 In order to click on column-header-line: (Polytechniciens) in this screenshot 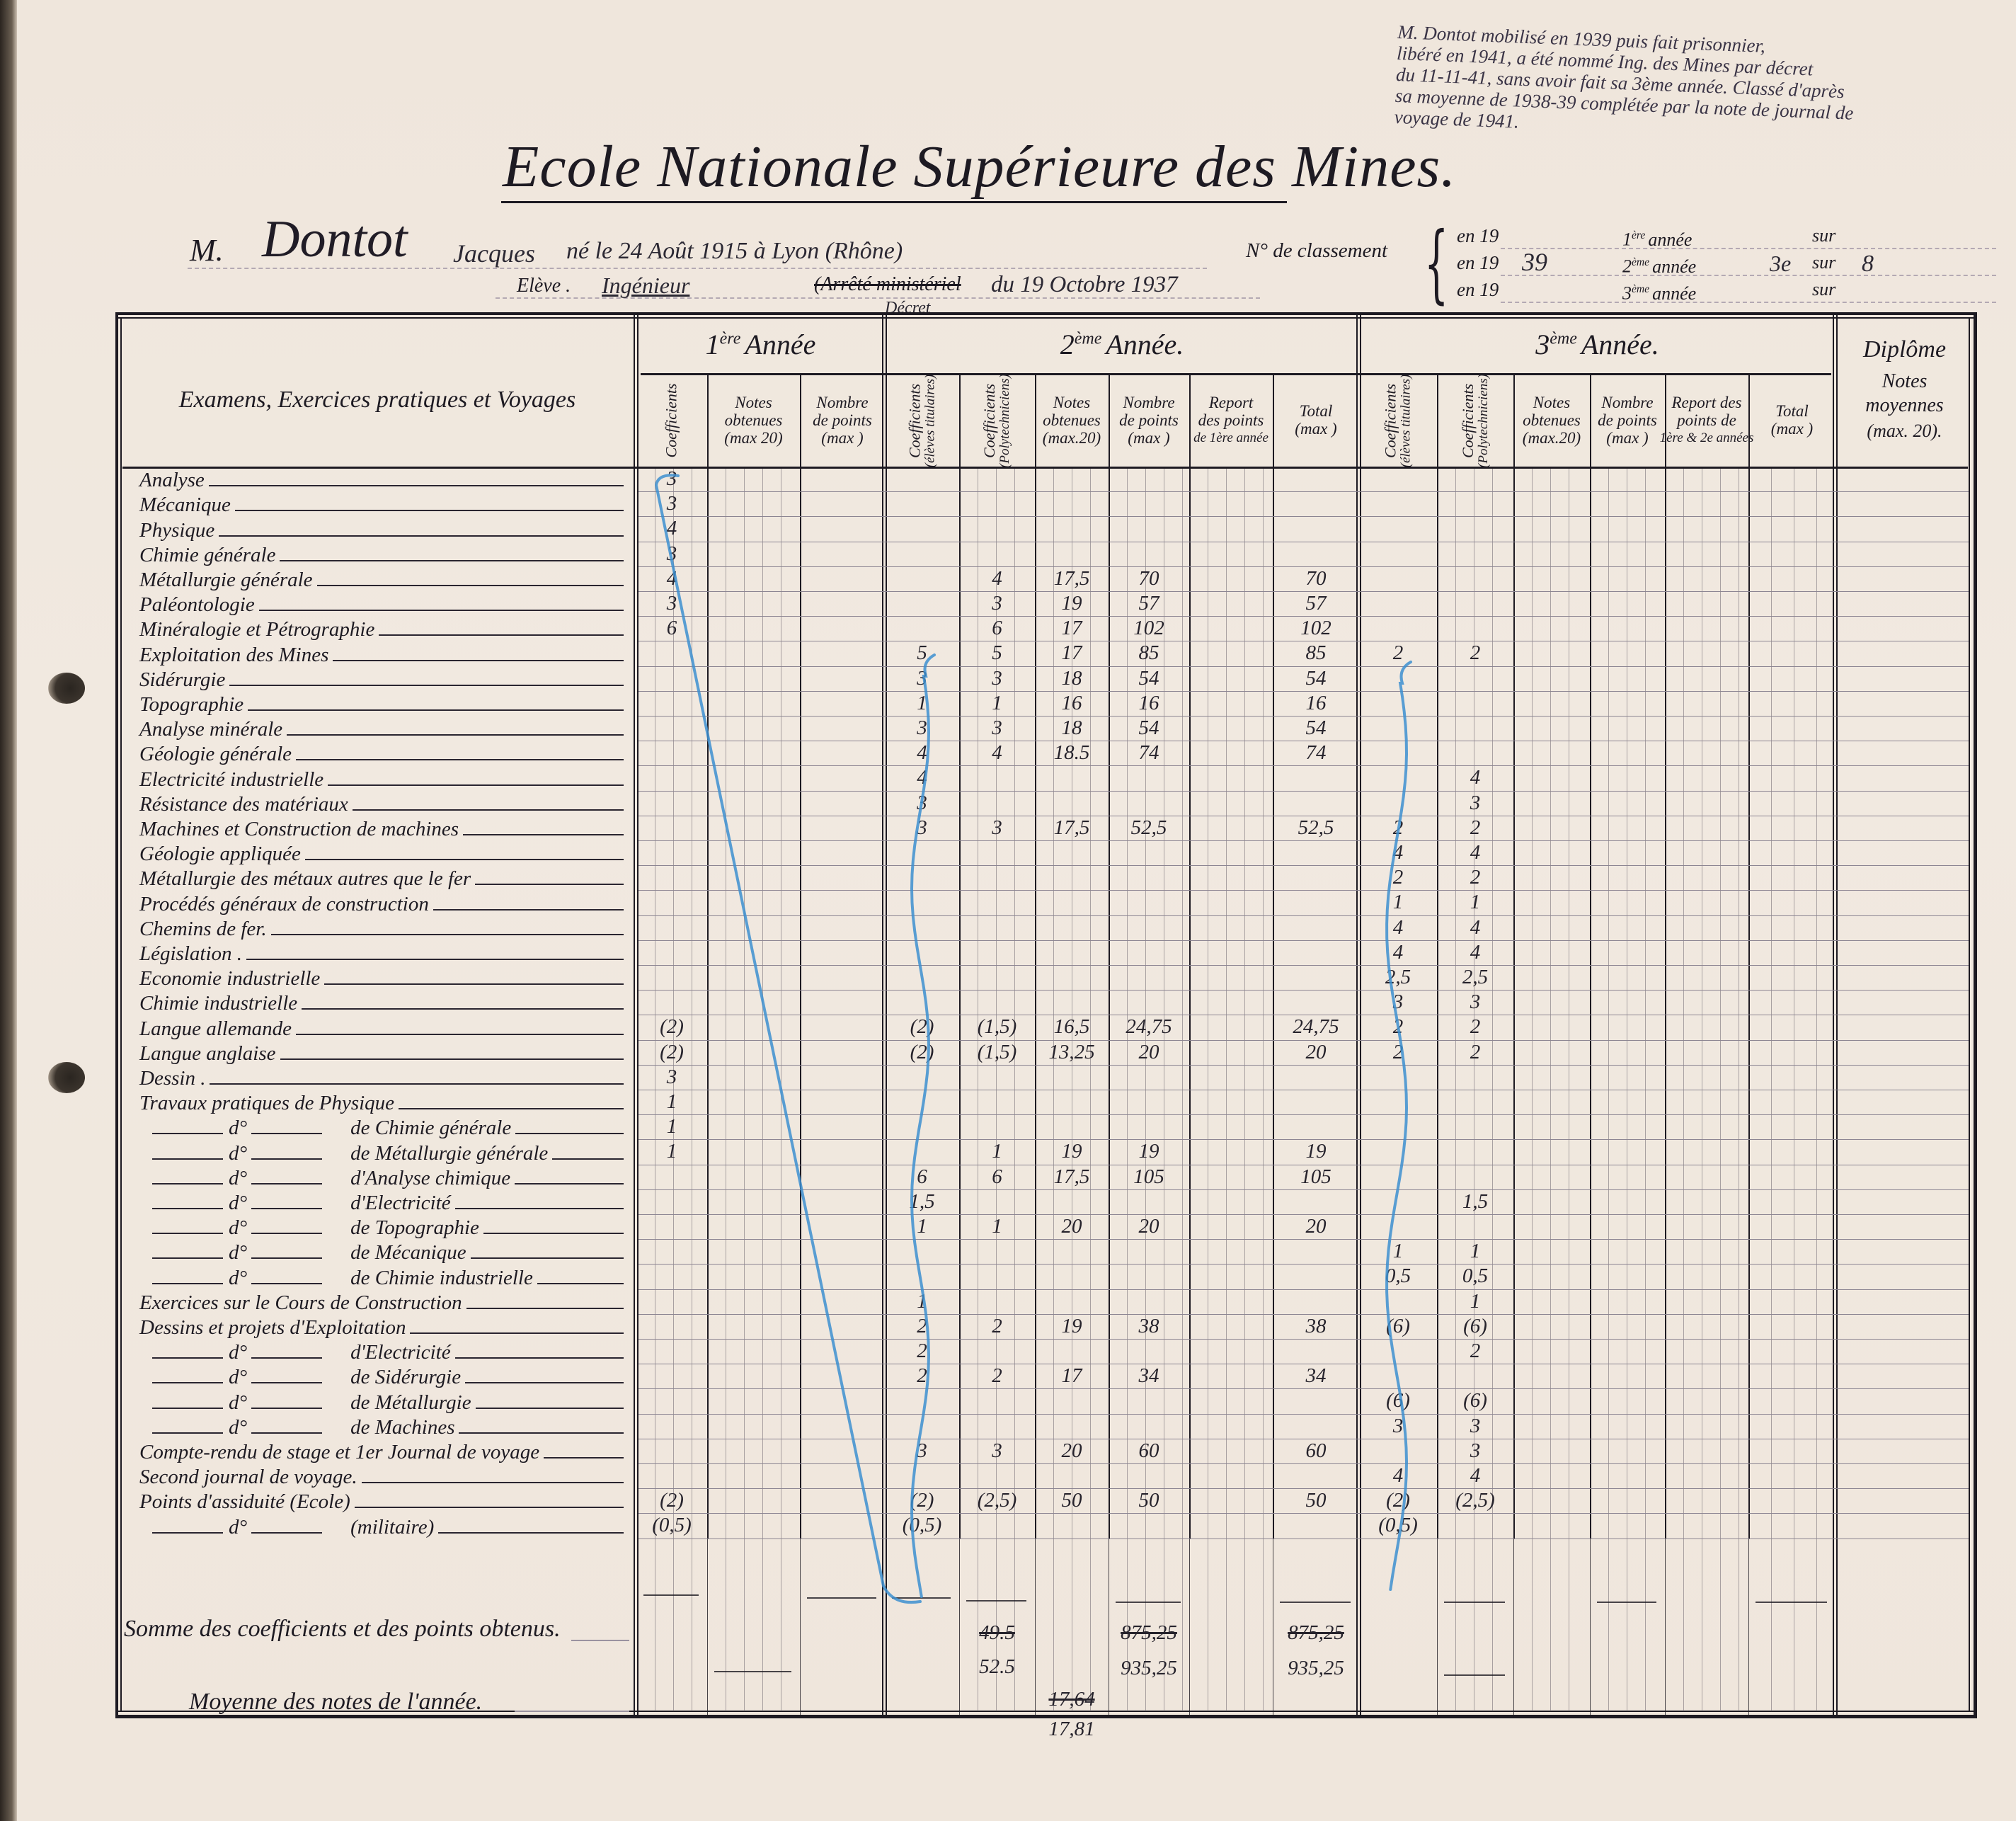, I will do `click(1004, 420)`.